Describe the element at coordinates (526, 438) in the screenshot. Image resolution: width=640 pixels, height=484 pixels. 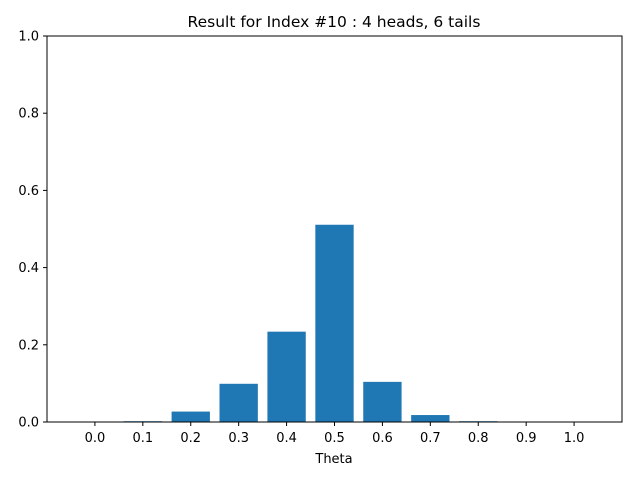
I see `x-tick-label: 0.9` at that location.